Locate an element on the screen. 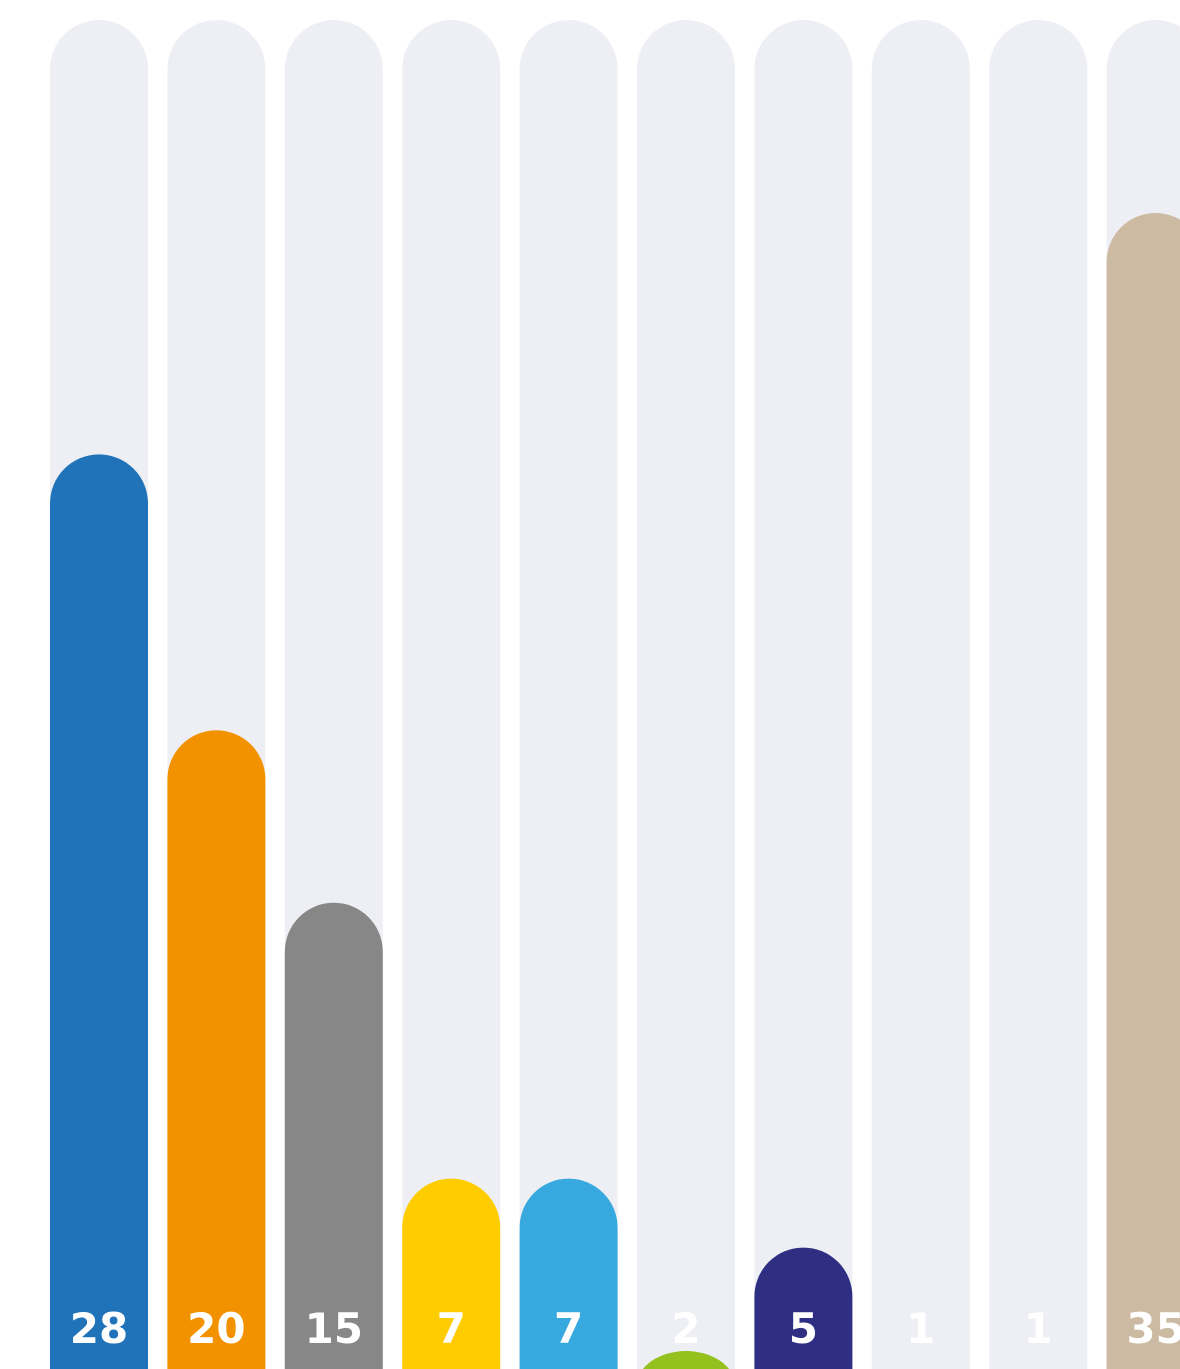 The height and width of the screenshot is (1369, 1180). bar-value-label-10: 35 is located at coordinates (1153, 1328).